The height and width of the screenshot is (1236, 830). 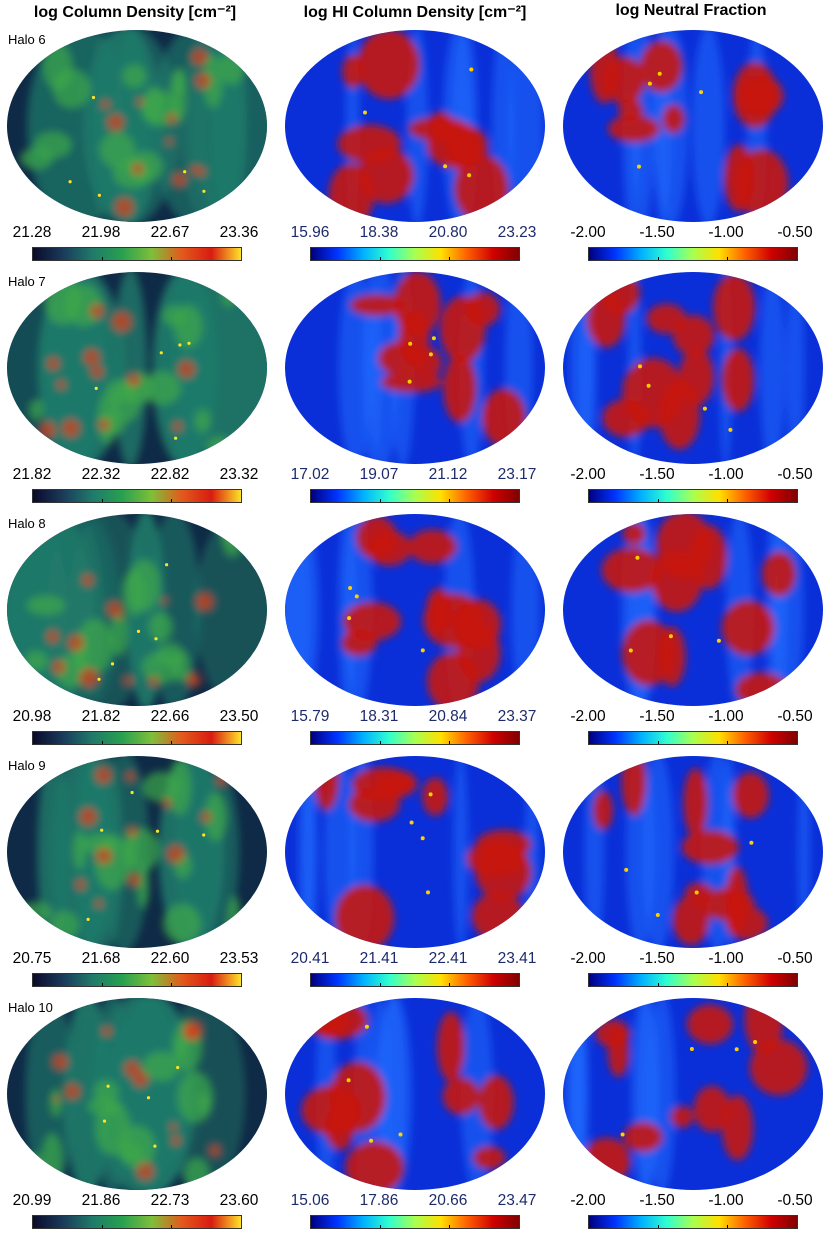 I want to click on colorbar-tick-label: 23.47, so click(x=517, y=1200).